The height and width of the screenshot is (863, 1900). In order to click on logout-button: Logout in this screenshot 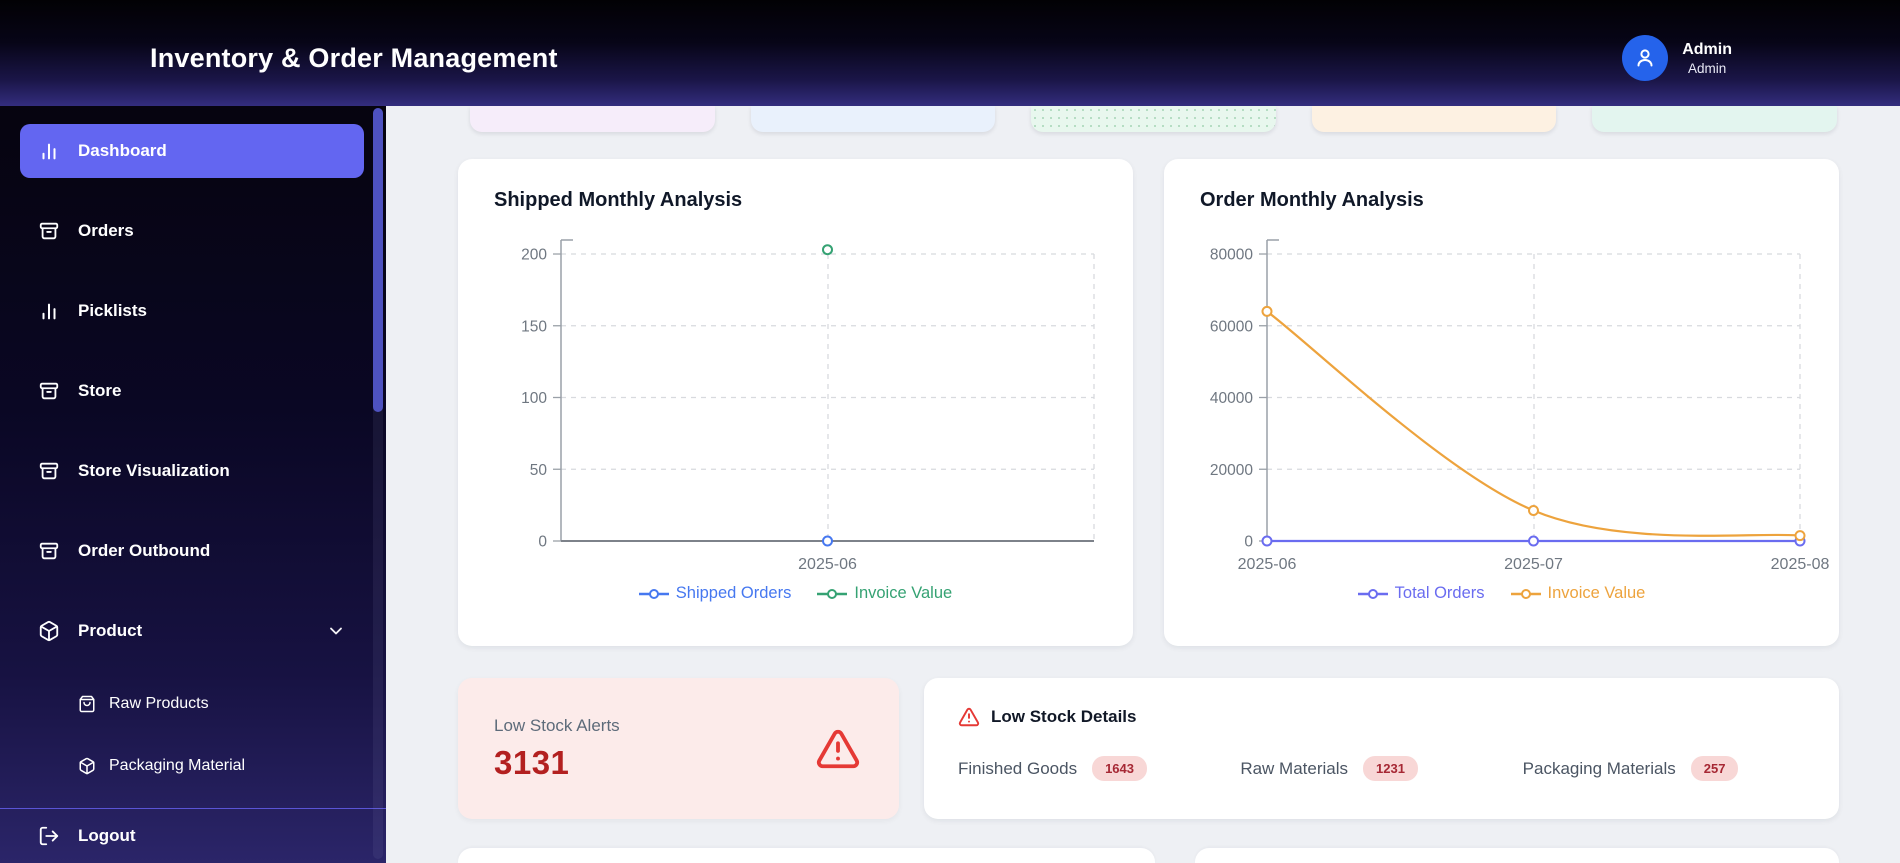, I will do `click(193, 836)`.